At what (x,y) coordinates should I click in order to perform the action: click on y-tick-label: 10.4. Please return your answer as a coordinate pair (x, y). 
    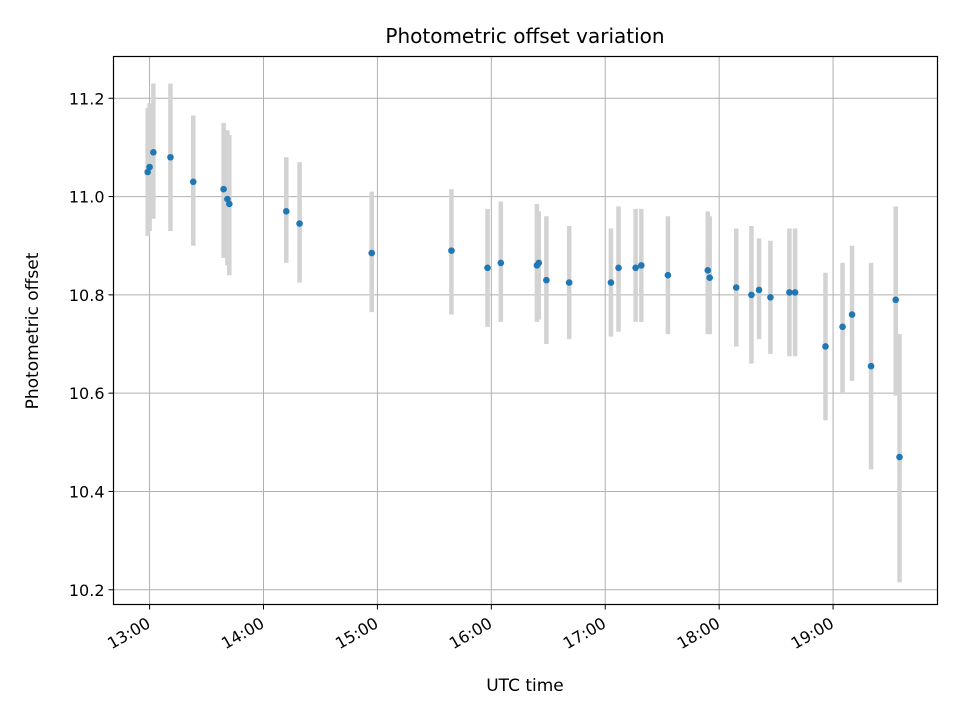
    Looking at the image, I should click on (87, 491).